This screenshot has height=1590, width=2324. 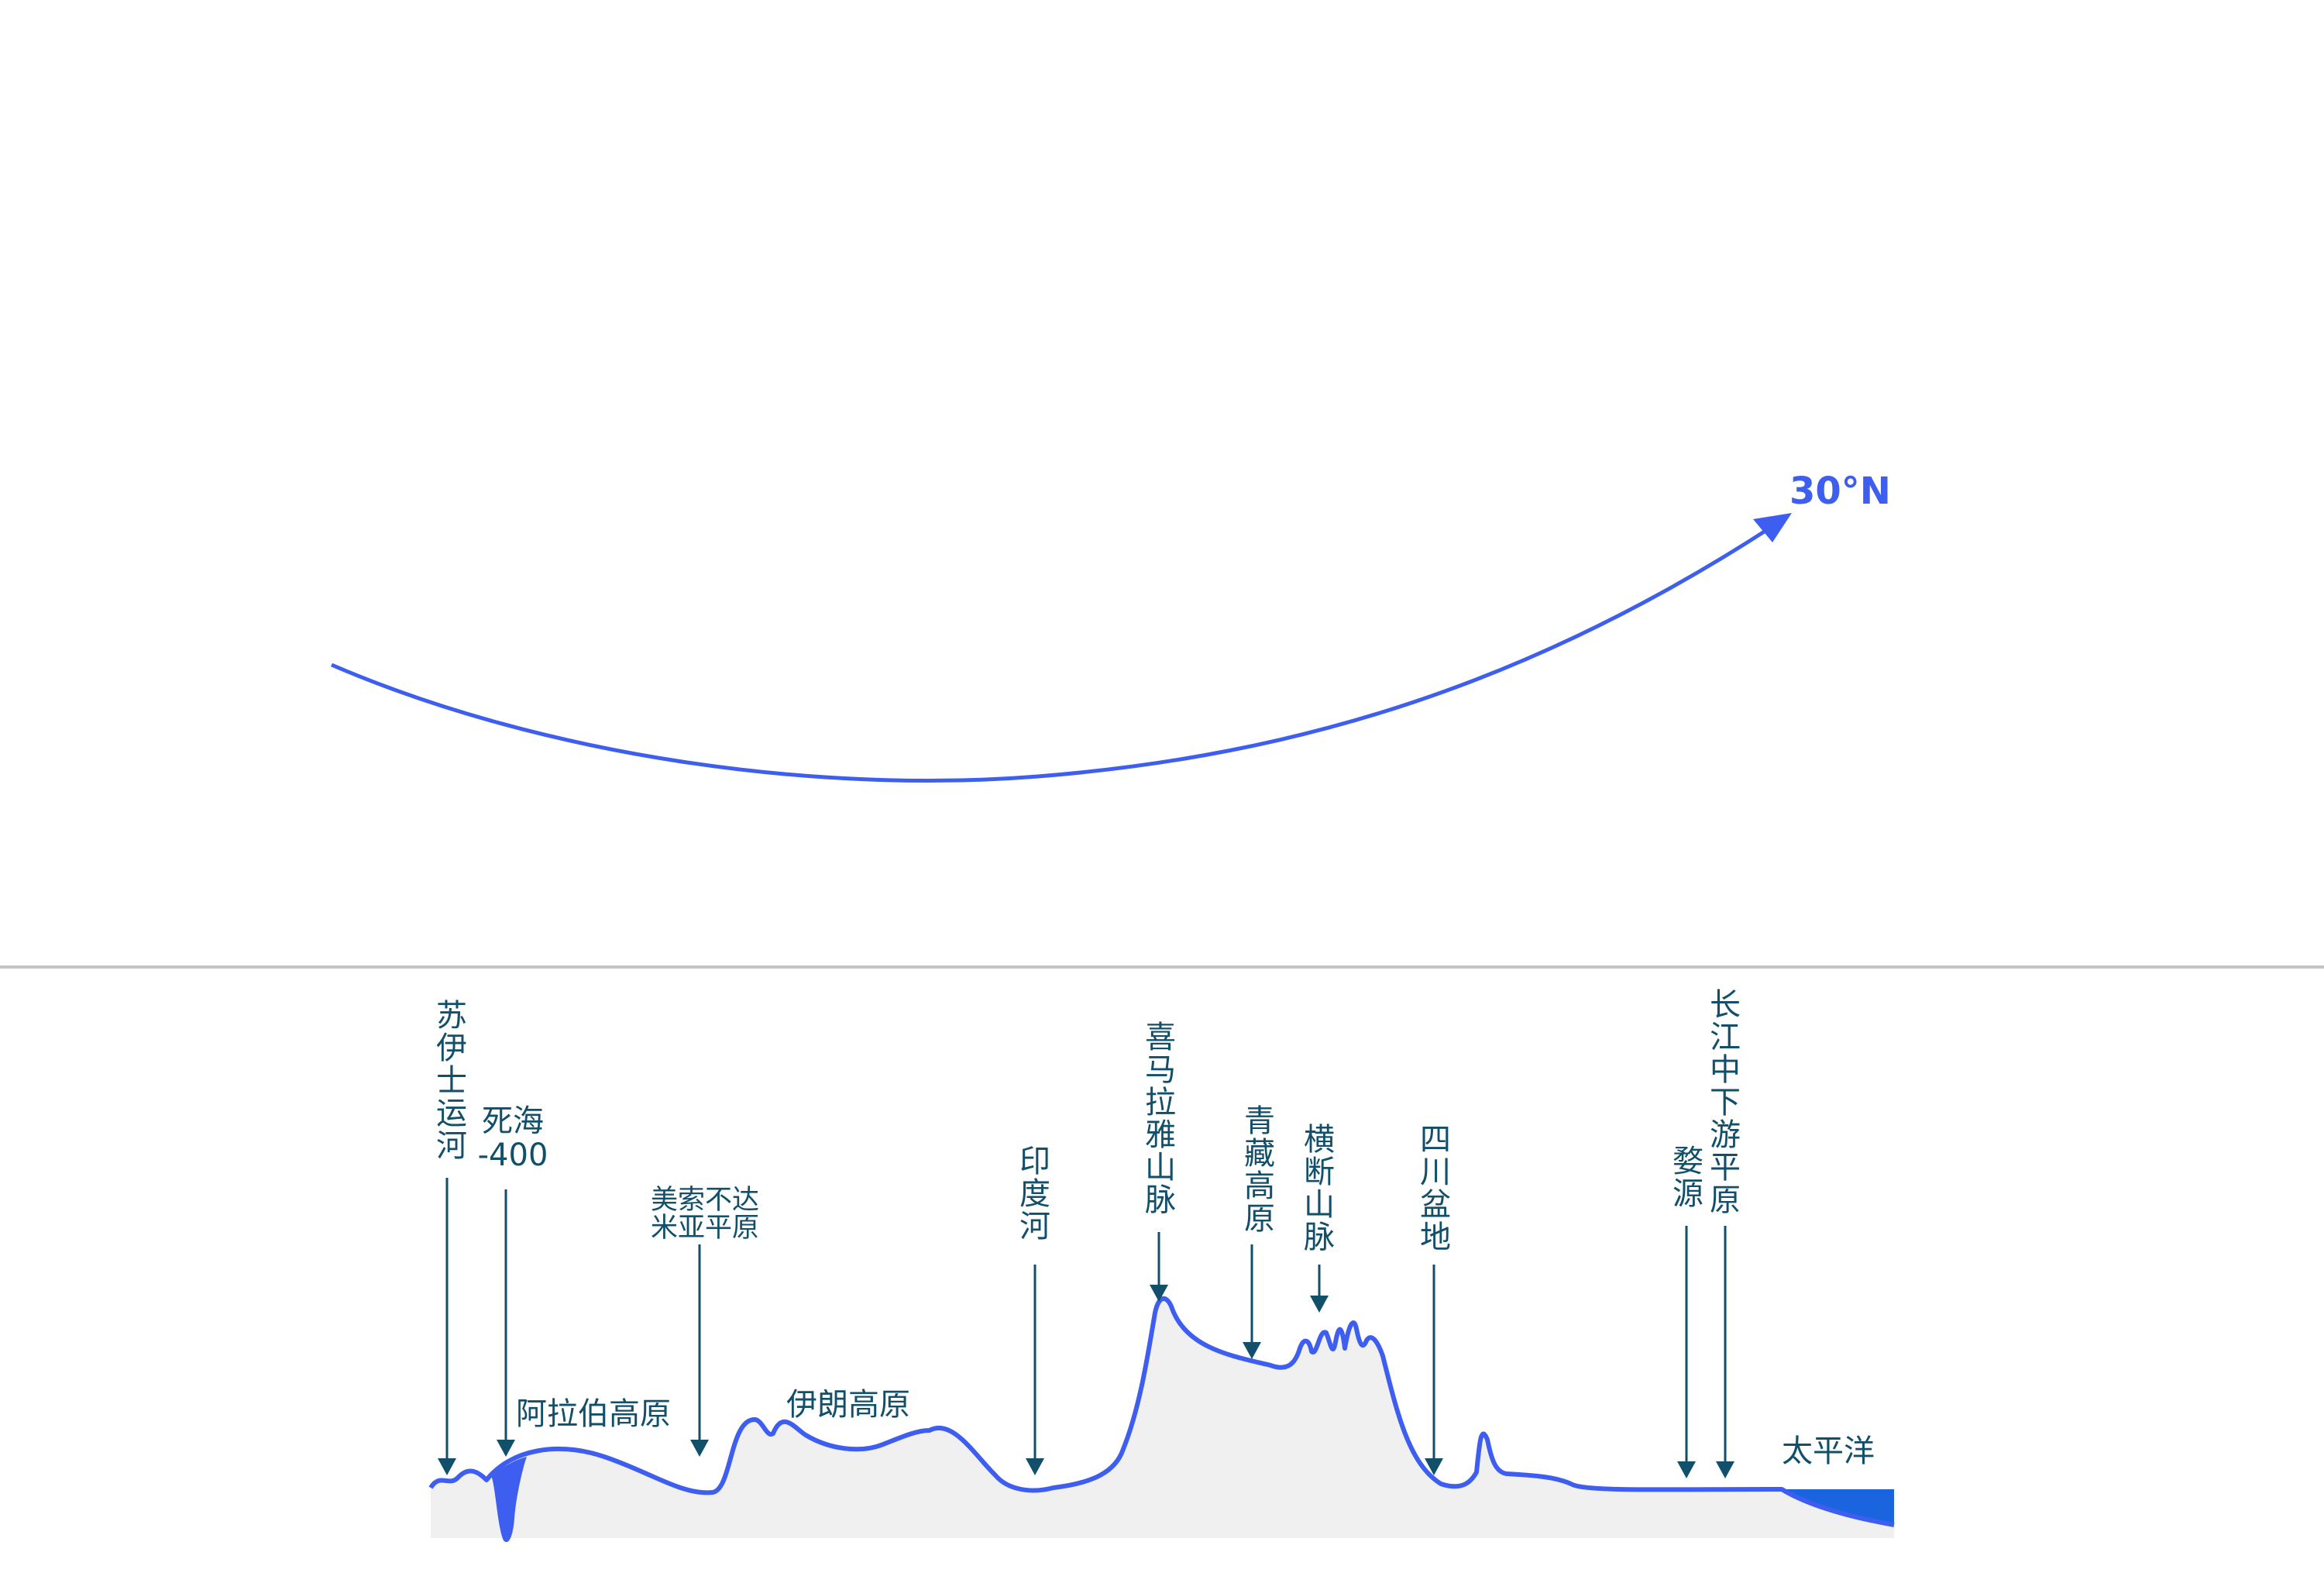 What do you see at coordinates (1435, 1205) in the screenshot?
I see `sichuan-label-char-3: 盆` at bounding box center [1435, 1205].